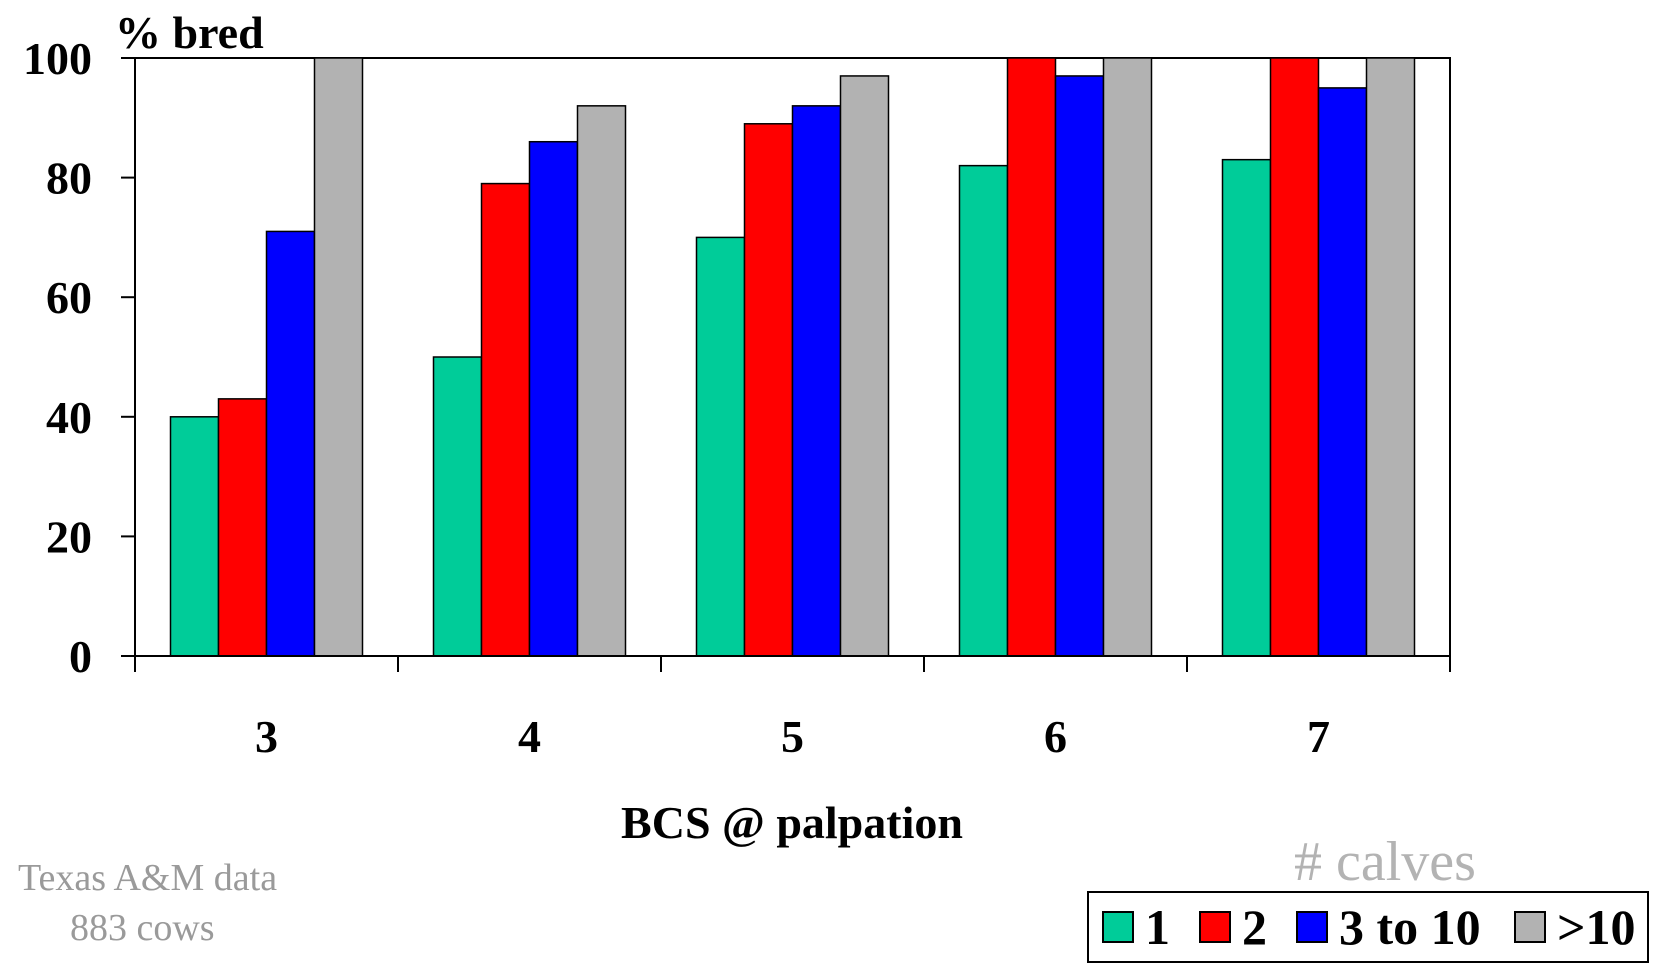  I want to click on legend-label-2: 3 to 10, so click(1410, 927).